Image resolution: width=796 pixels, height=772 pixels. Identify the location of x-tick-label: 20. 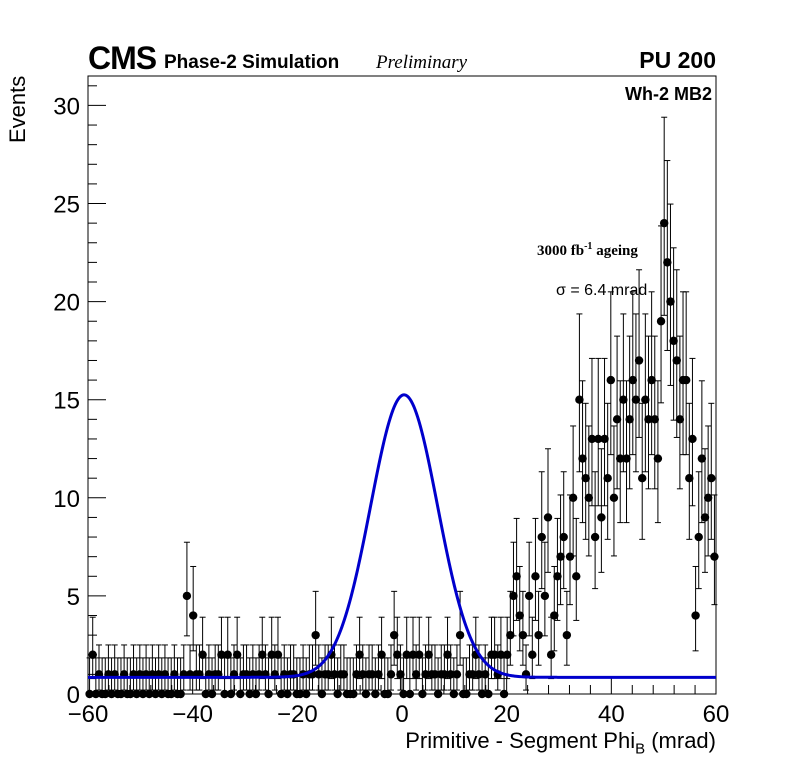
(506, 714).